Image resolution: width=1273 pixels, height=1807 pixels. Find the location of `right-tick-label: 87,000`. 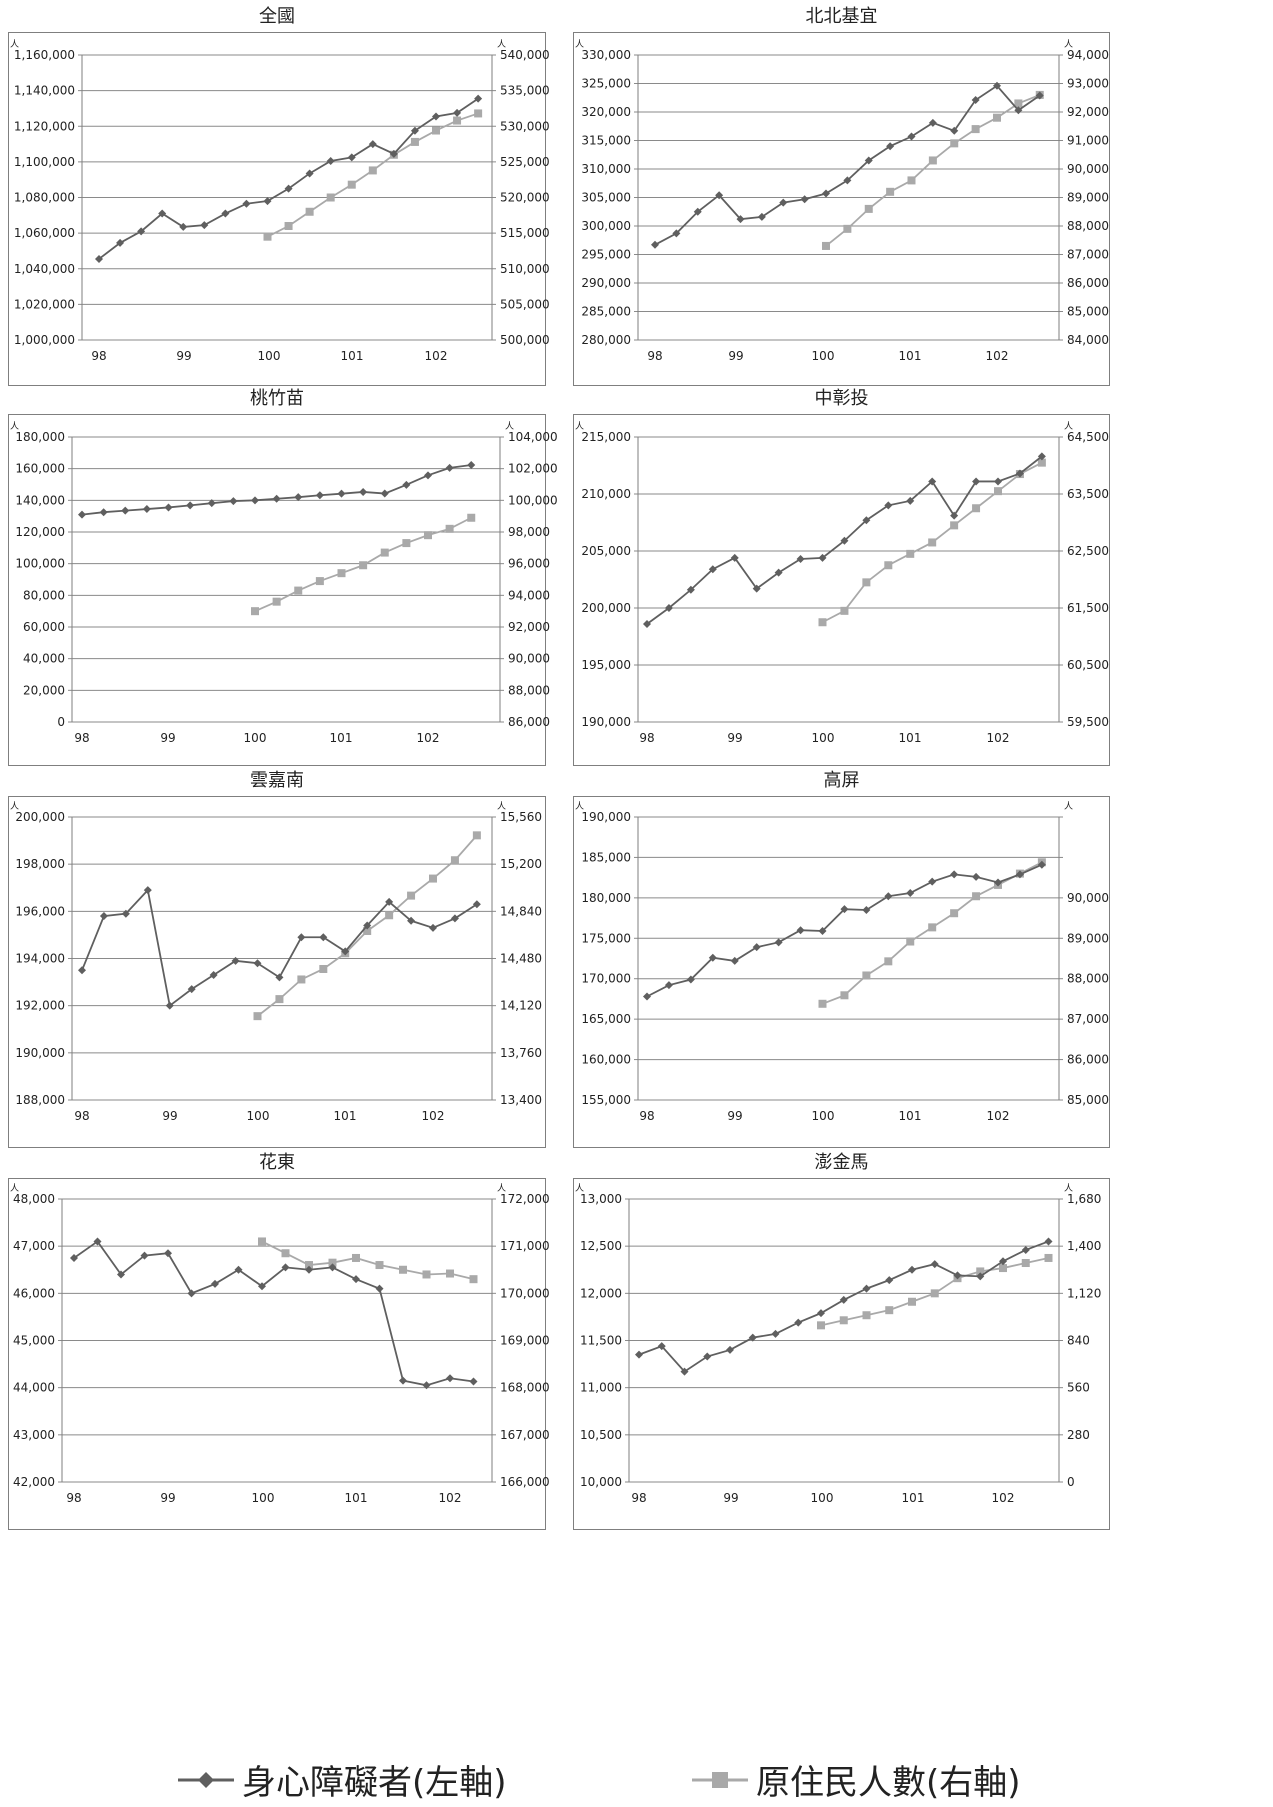

right-tick-label: 87,000 is located at coordinates (1088, 255).